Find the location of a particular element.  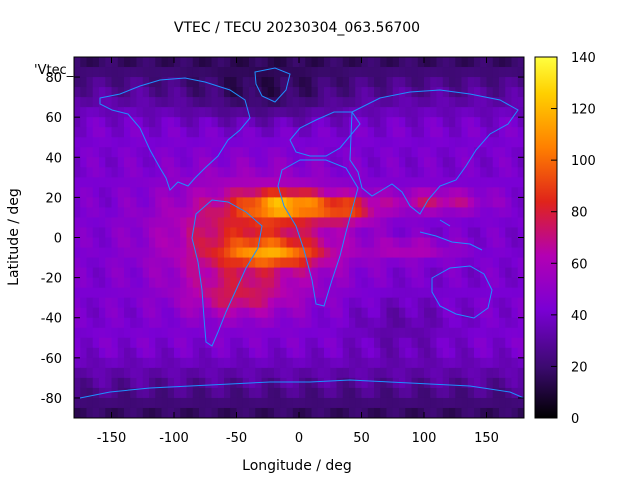

coast-greenland is located at coordinates (272, 85).